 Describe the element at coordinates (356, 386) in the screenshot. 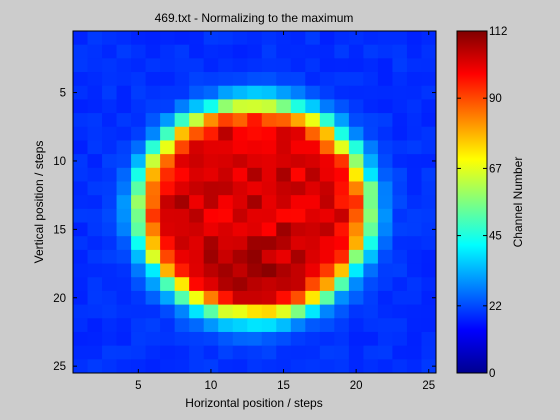

I see `x-tick-label: 20` at that location.